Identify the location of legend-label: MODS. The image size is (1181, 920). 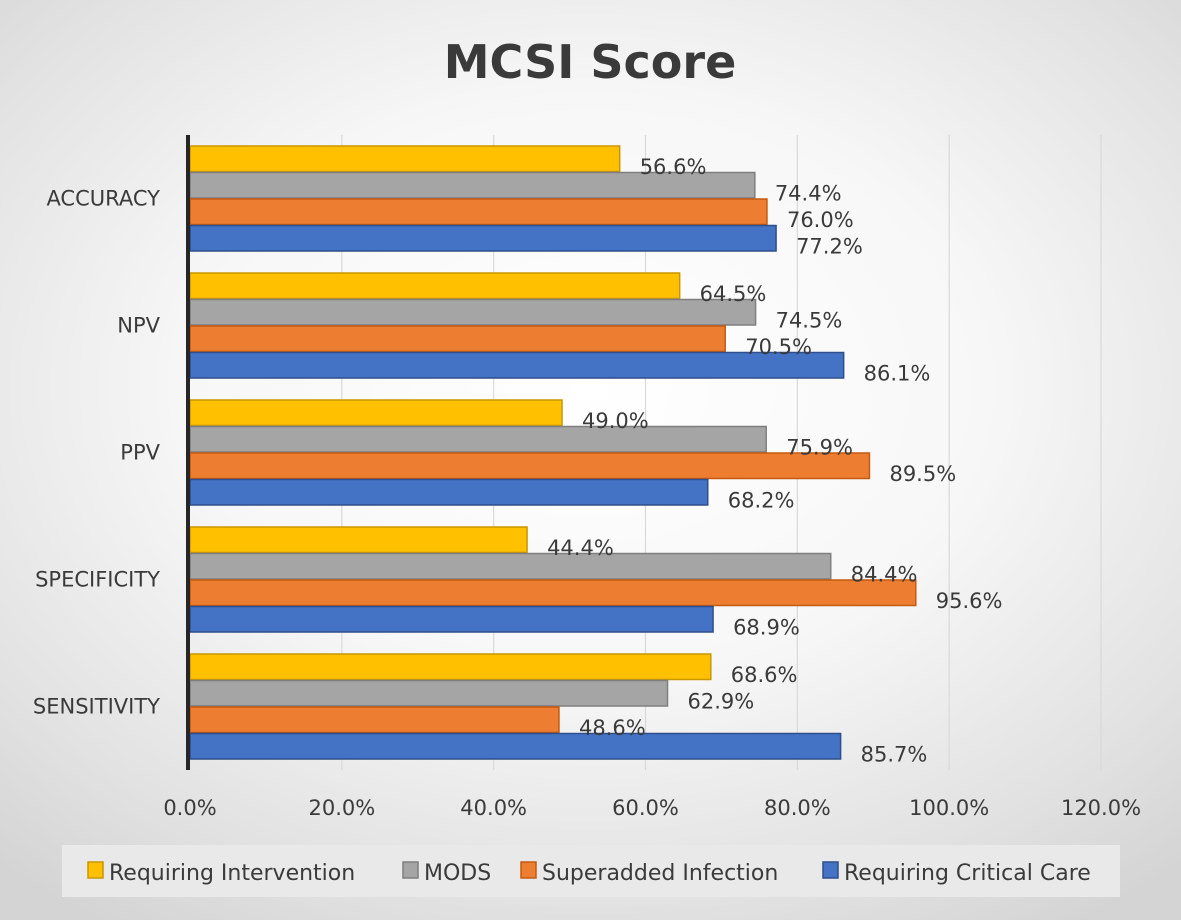
(457, 873).